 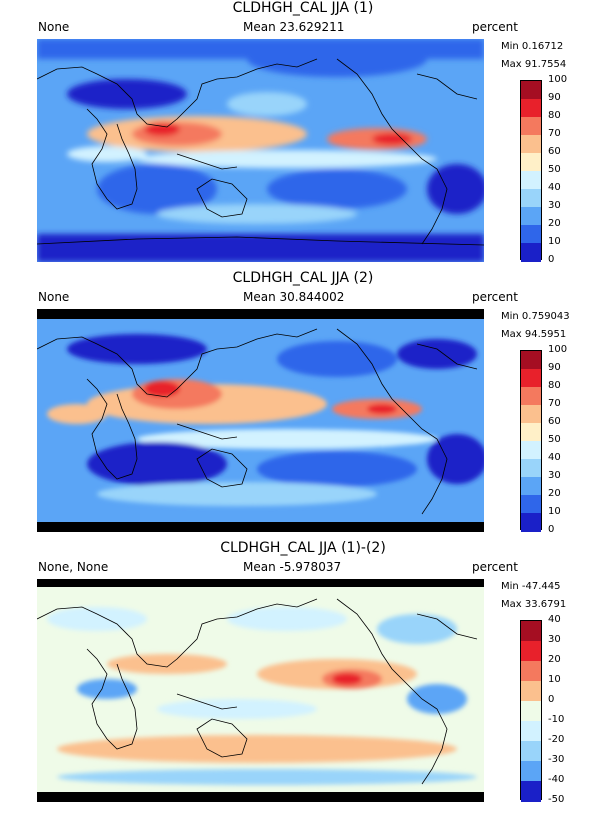 I want to click on colorbar-tick-label: -20, so click(x=556, y=739).